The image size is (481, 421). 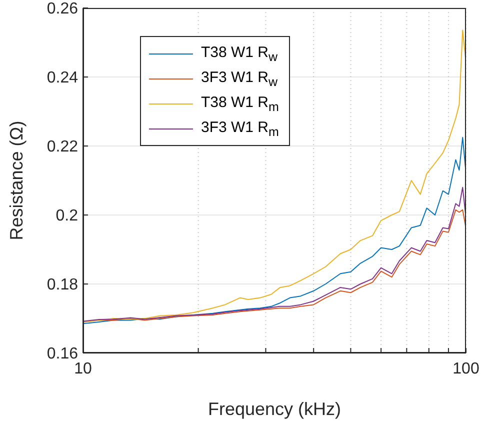 I want to click on x-tick-label: 100, so click(x=466, y=369).